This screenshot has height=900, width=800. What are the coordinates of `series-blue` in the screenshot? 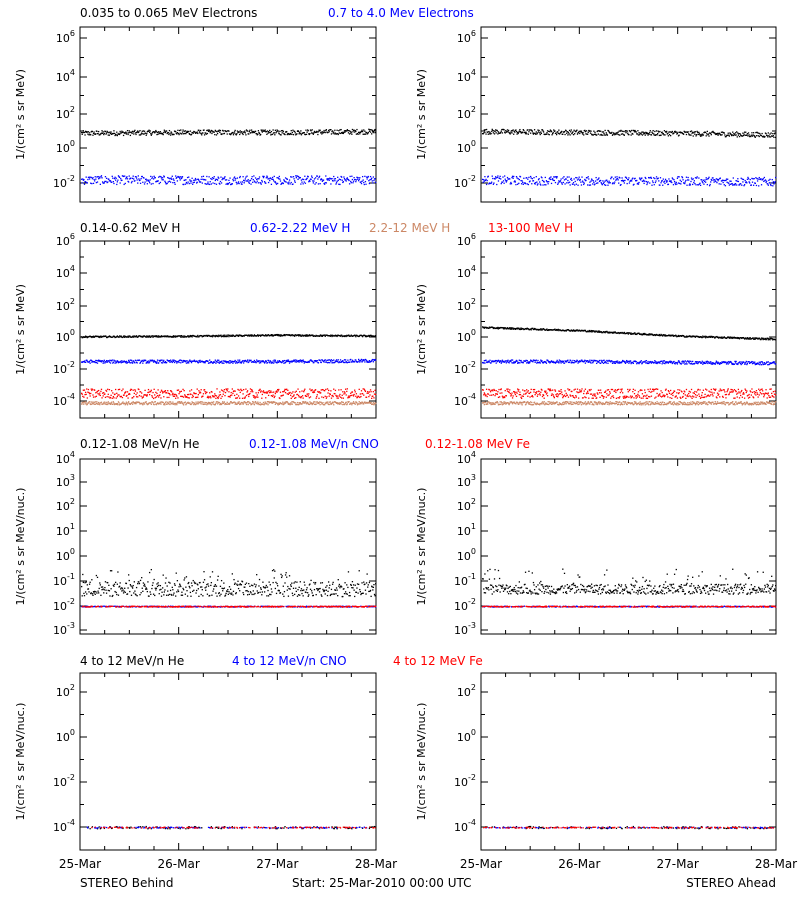 It's located at (629, 362).